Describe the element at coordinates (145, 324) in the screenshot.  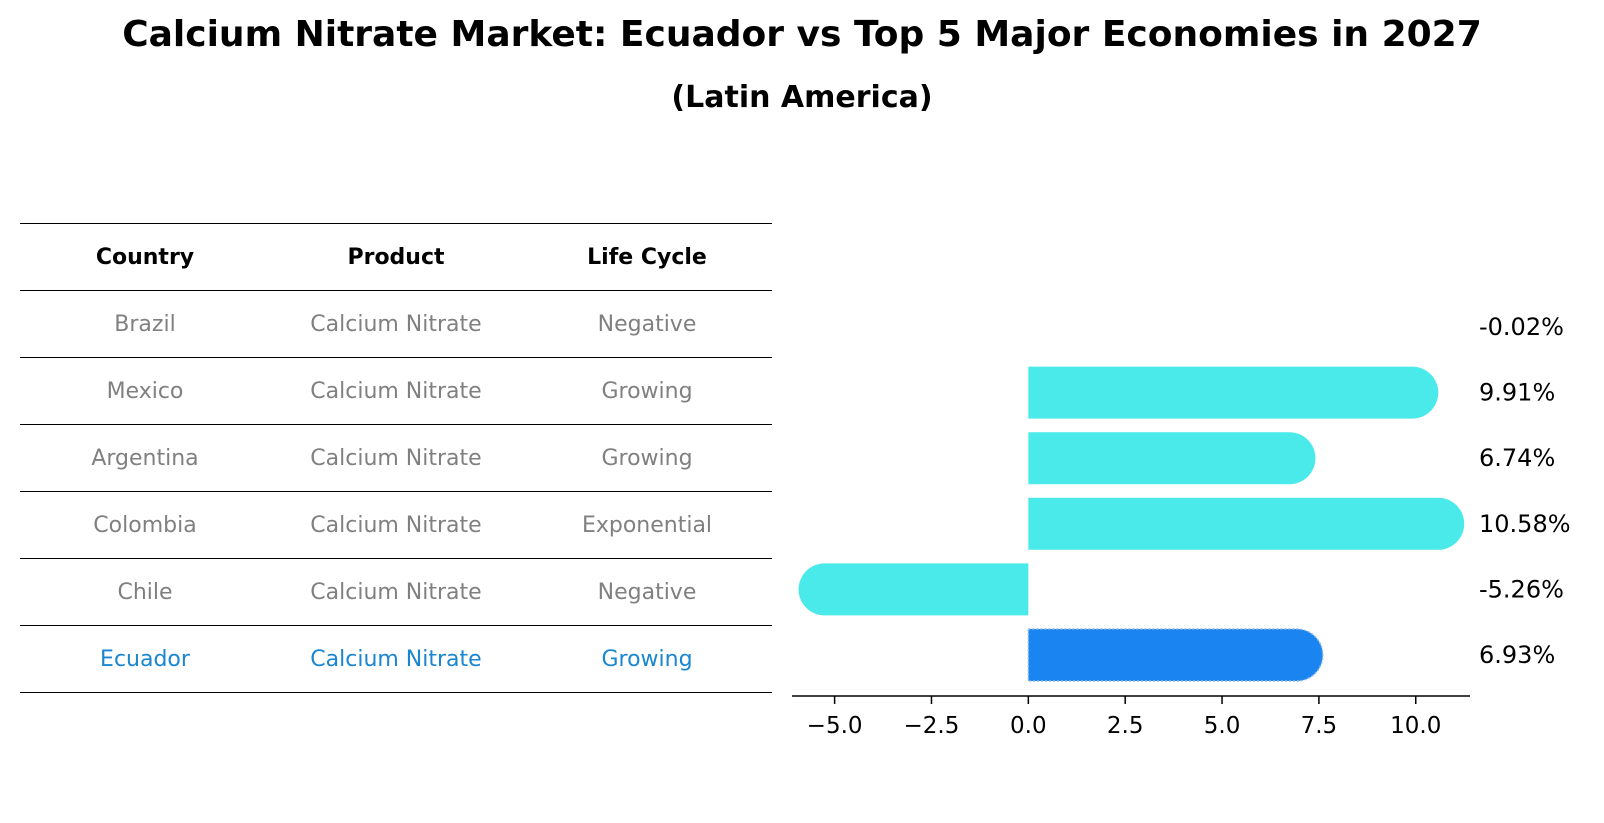
I see `cell-country: Brazil` at that location.